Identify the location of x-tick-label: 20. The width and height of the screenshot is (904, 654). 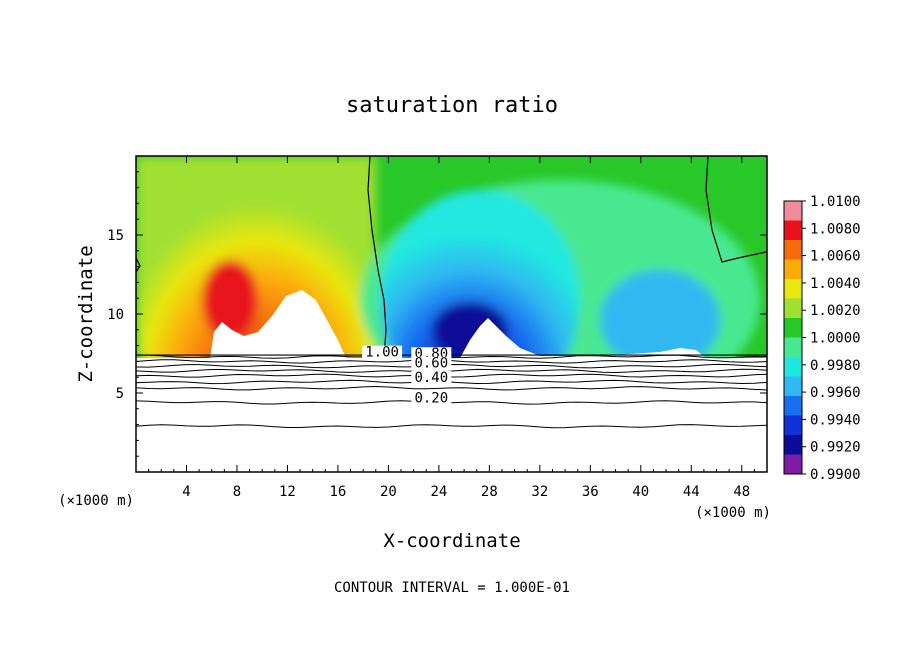
(388, 492).